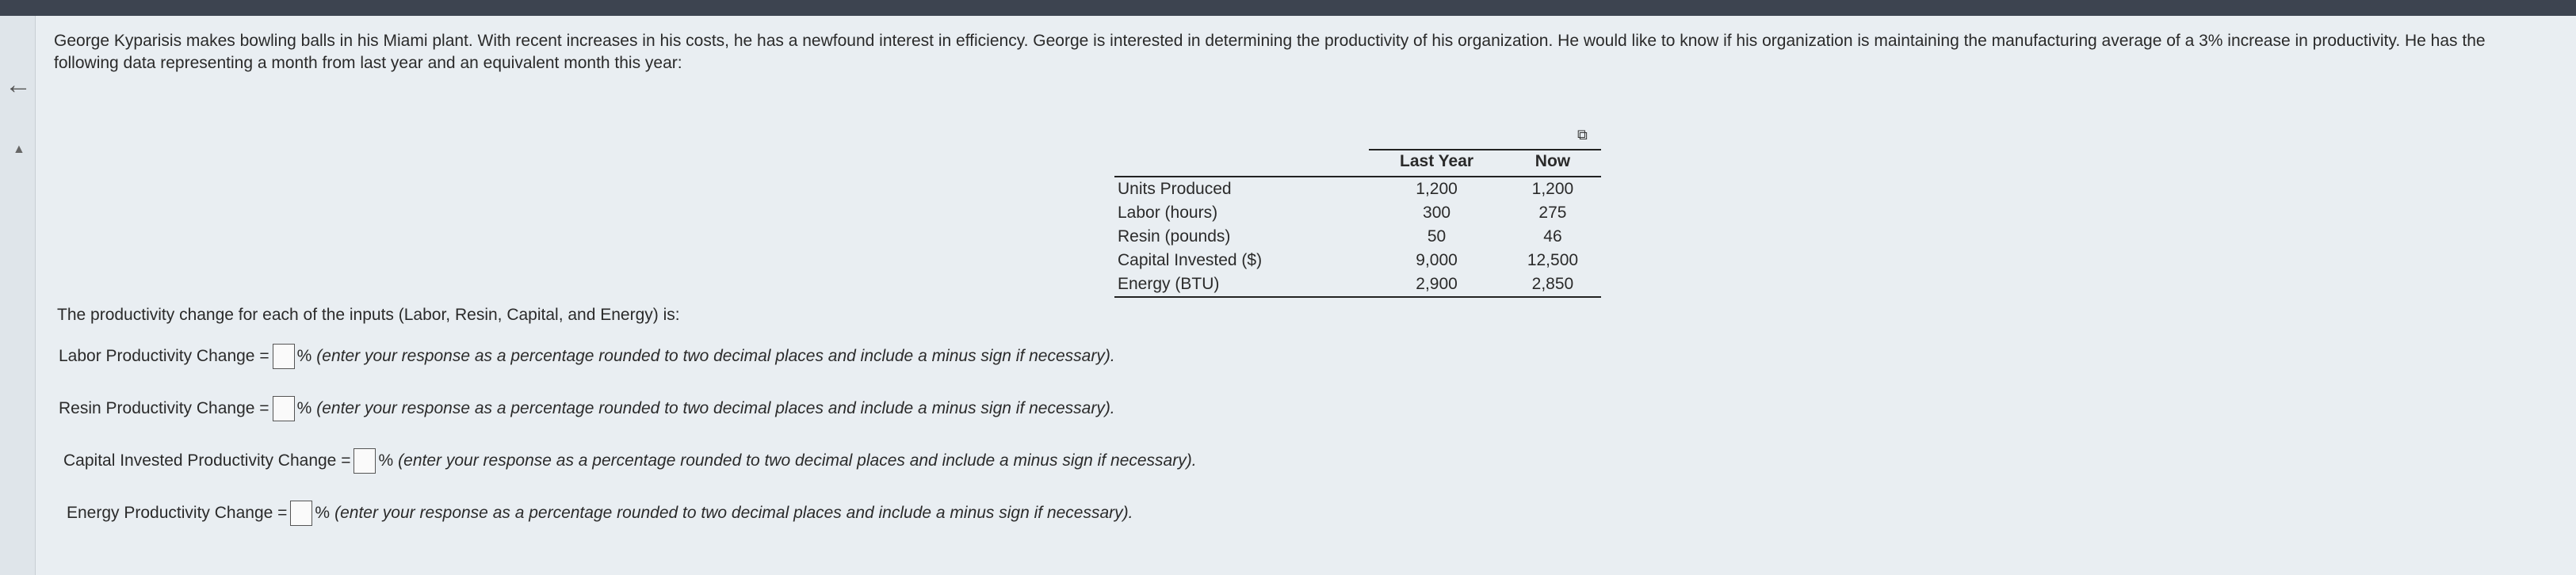 This screenshot has height=575, width=2576. Describe the element at coordinates (1357, 189) in the screenshot. I see `table-row: Units Produced 1,200 1,200` at that location.